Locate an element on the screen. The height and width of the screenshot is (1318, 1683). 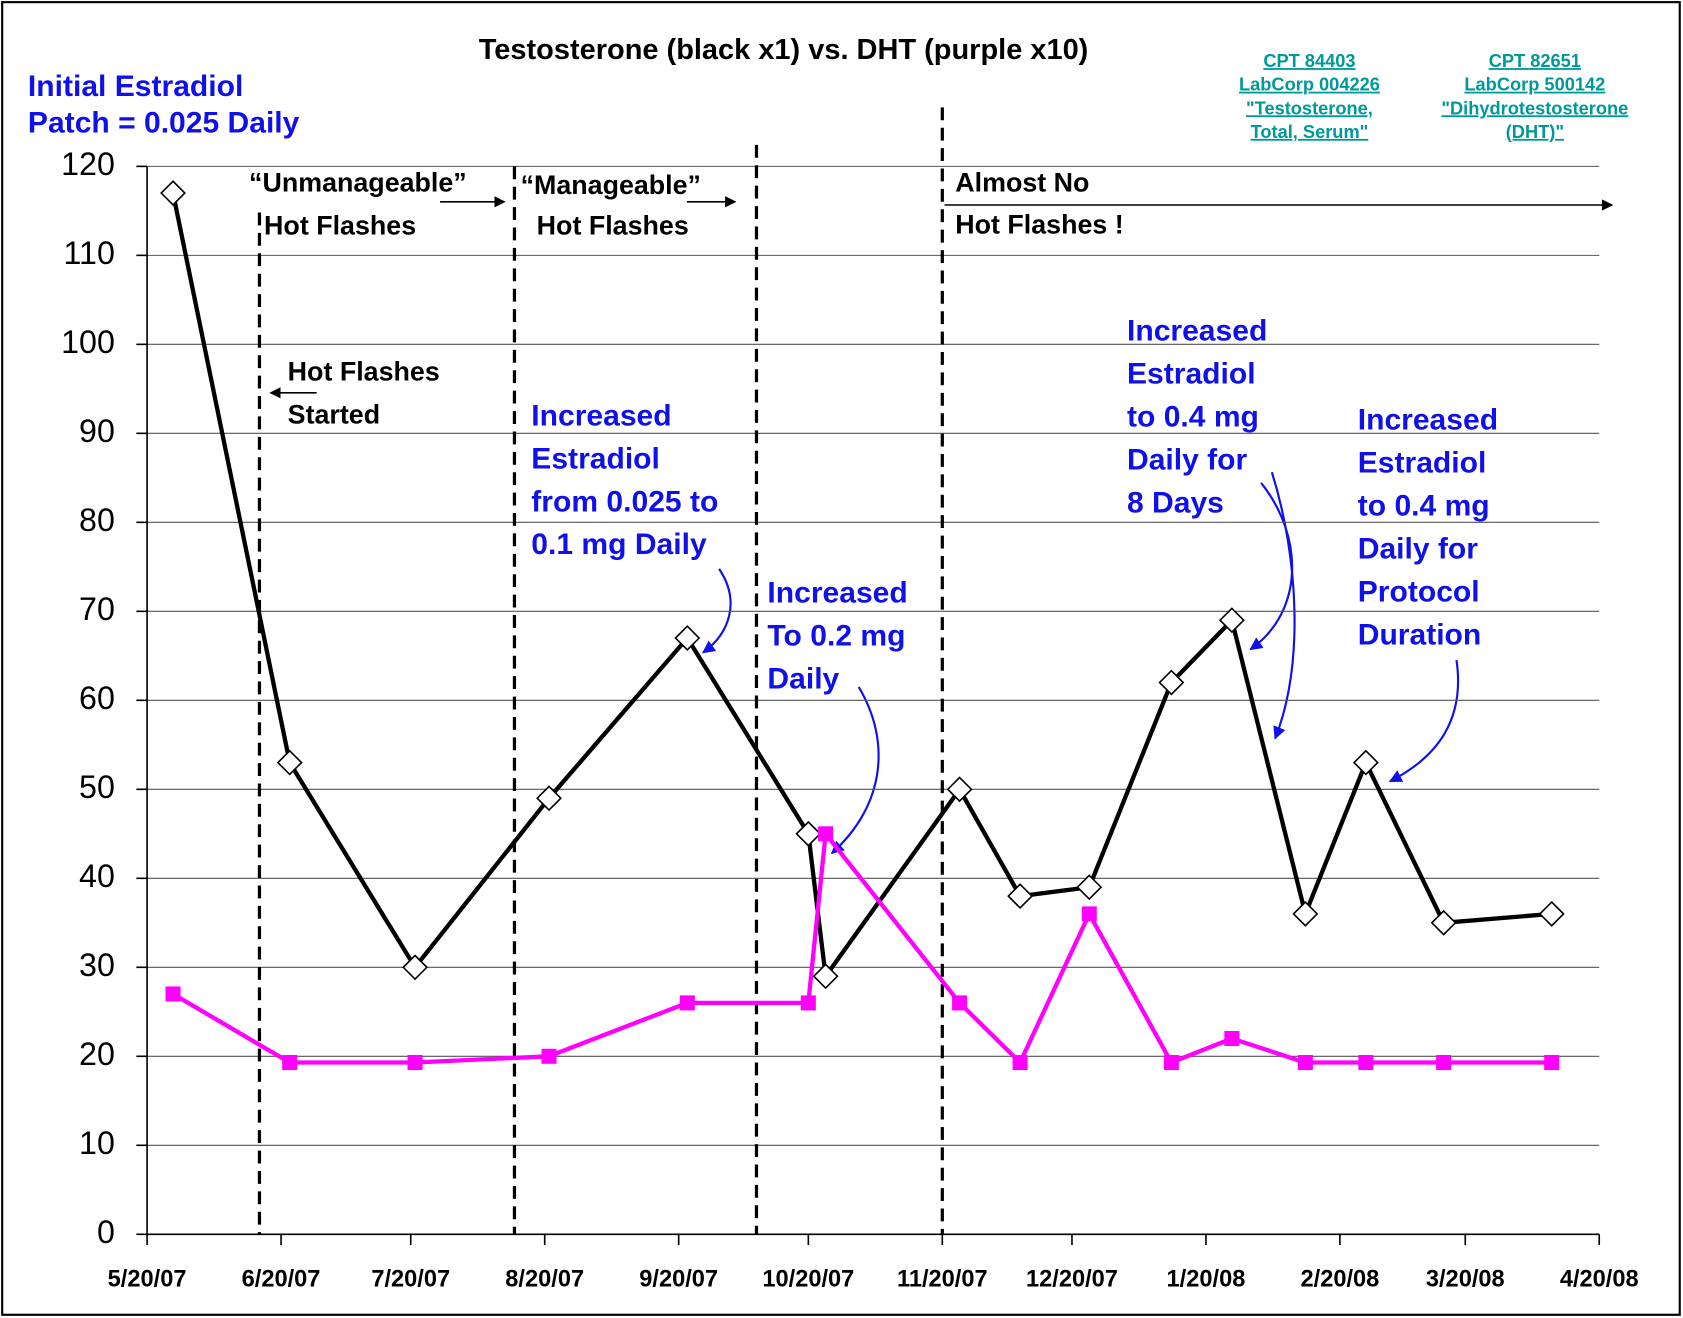
x-tick-label: 1/20/08 is located at coordinates (1206, 1280).